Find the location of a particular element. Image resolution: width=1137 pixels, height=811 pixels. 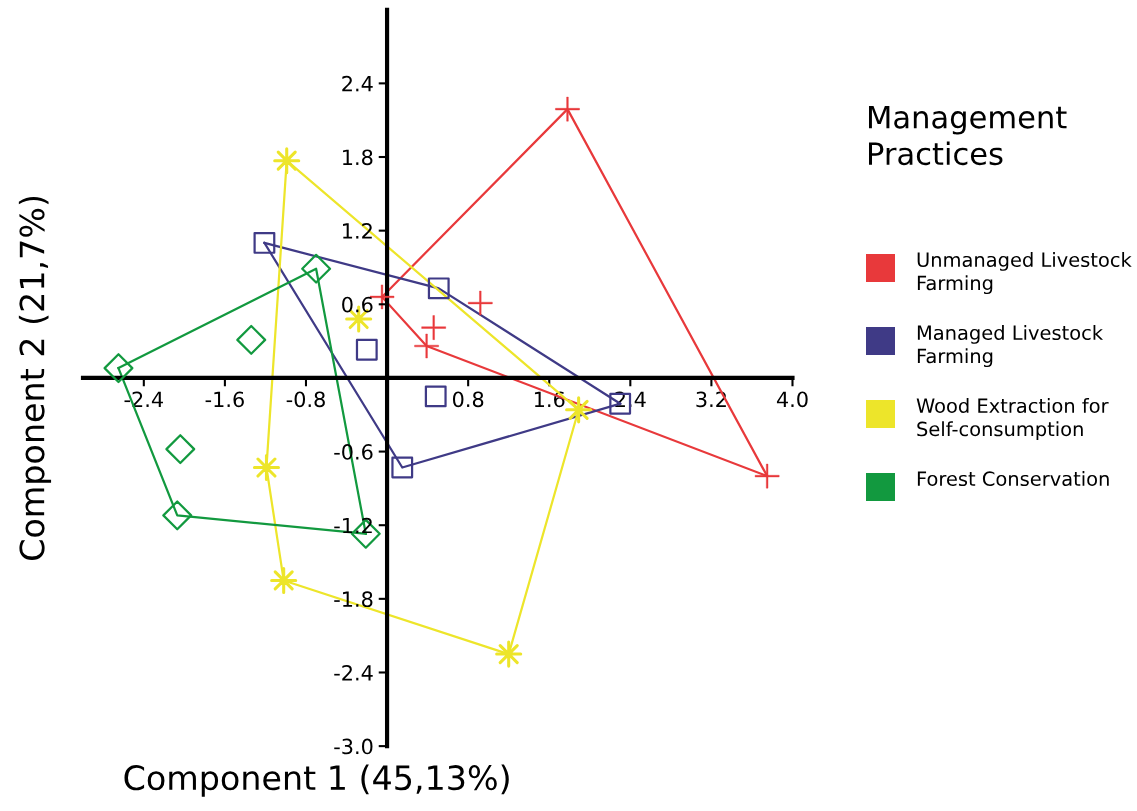

x-tick-label: 0.8 is located at coordinates (468, 399).